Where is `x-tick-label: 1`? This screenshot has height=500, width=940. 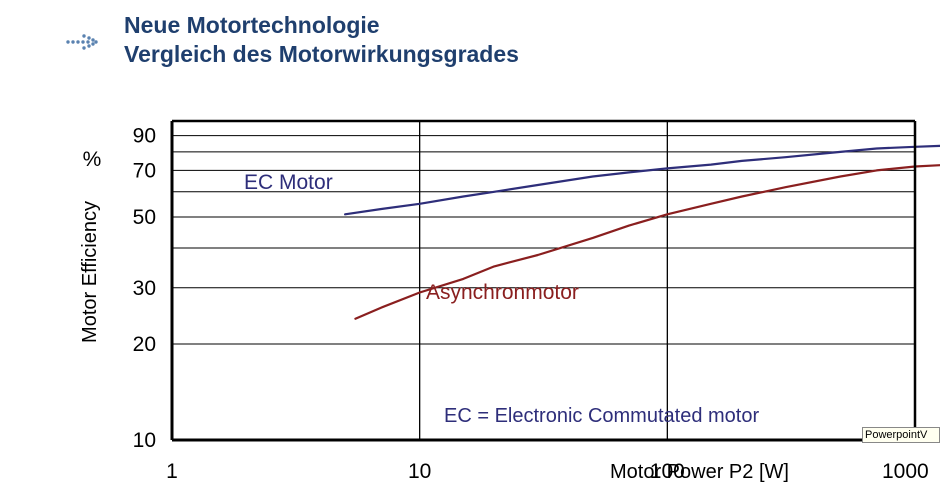
x-tick-label: 1 is located at coordinates (172, 471).